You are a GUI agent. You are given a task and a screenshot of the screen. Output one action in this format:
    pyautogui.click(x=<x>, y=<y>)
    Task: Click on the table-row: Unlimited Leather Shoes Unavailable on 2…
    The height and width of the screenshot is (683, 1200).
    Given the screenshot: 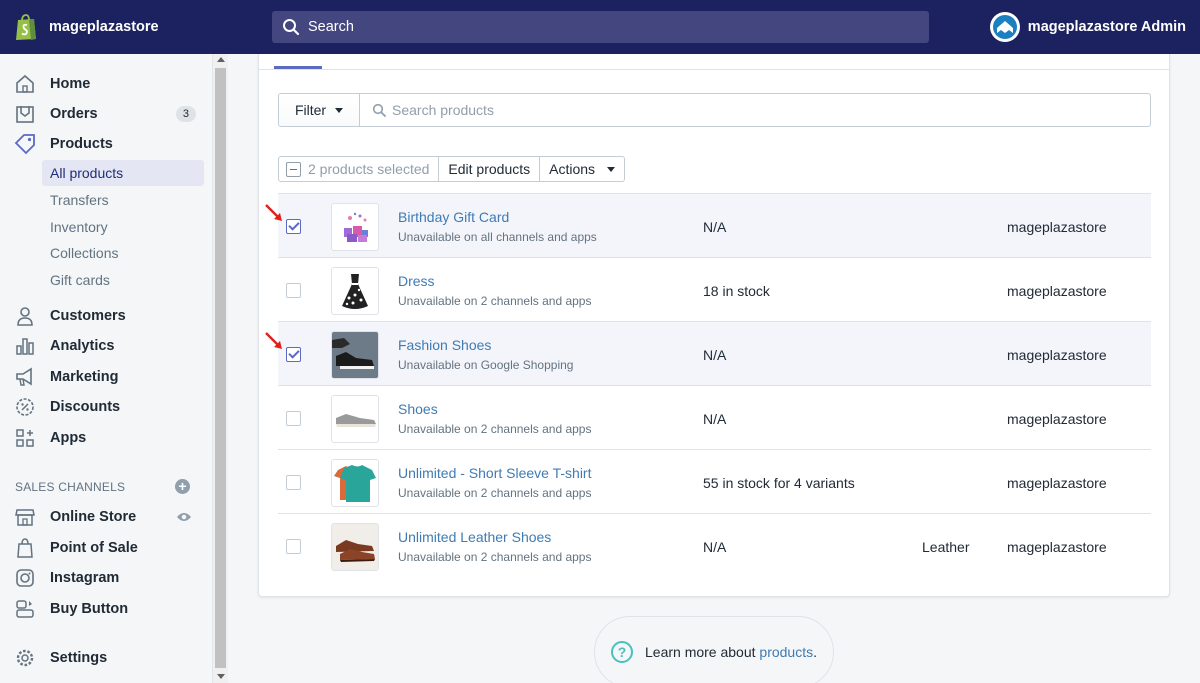 What is the action you would take?
    pyautogui.click(x=714, y=545)
    